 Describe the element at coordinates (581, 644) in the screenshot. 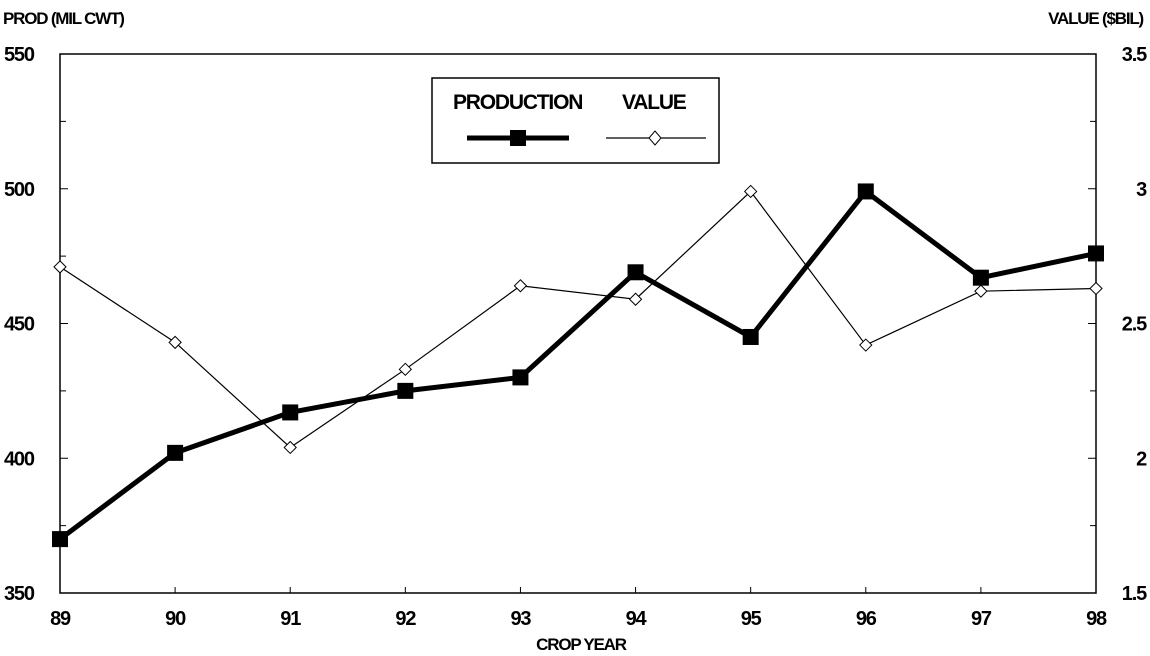

I see `x-axis-title: CROP YEAR` at that location.